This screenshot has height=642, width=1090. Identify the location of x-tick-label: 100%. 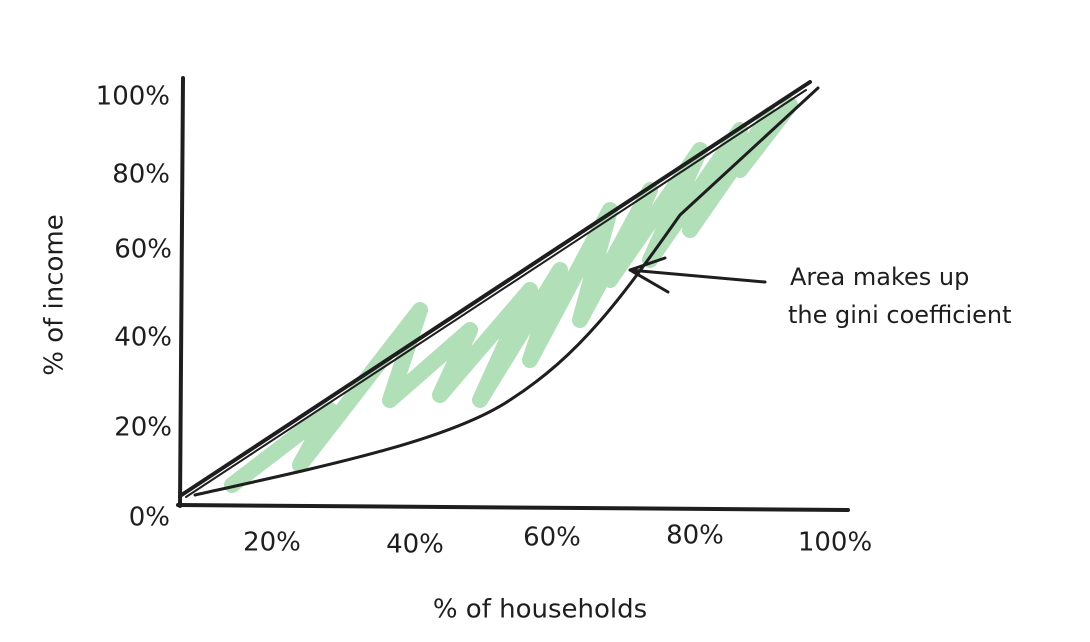
(835, 543).